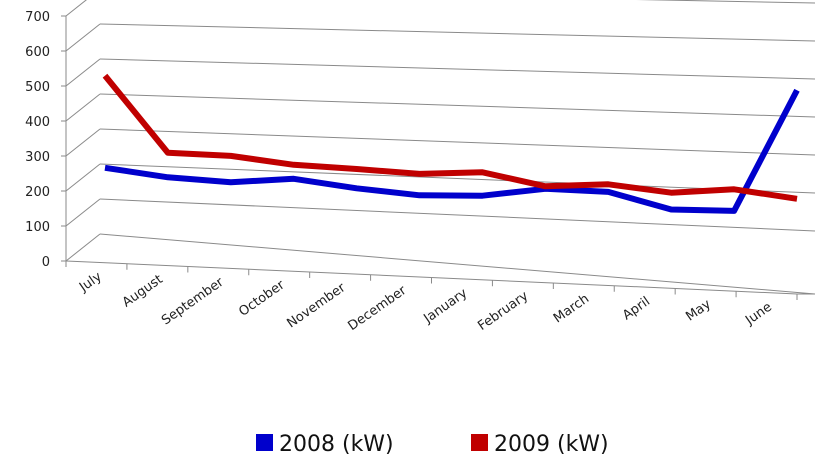 The image size is (821, 468). What do you see at coordinates (457, 264) in the screenshot?
I see `floor-back-line` at bounding box center [457, 264].